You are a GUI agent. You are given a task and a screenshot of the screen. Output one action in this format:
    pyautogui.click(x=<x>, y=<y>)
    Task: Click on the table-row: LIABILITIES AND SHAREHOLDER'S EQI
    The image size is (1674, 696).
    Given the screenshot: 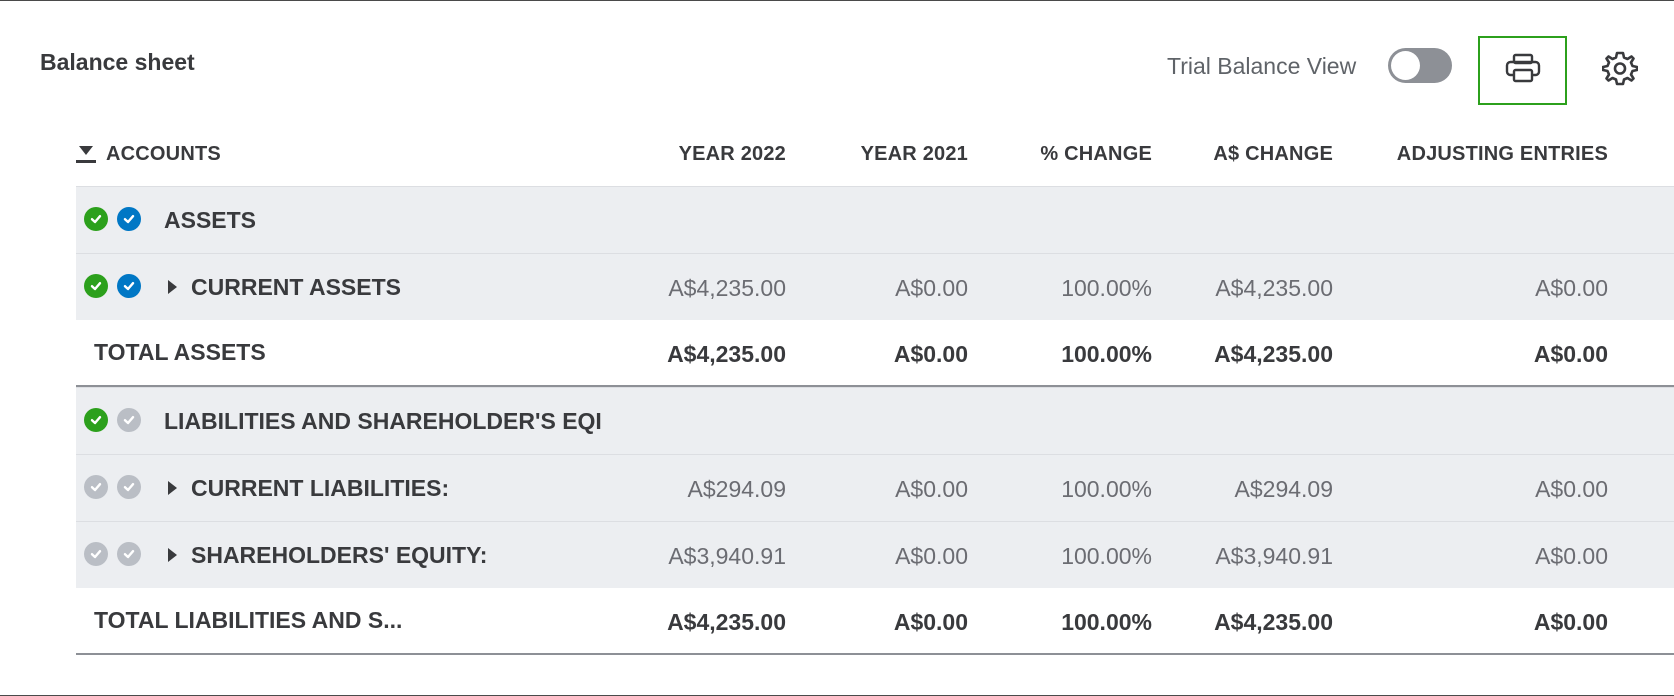 What is the action you would take?
    pyautogui.click(x=875, y=420)
    